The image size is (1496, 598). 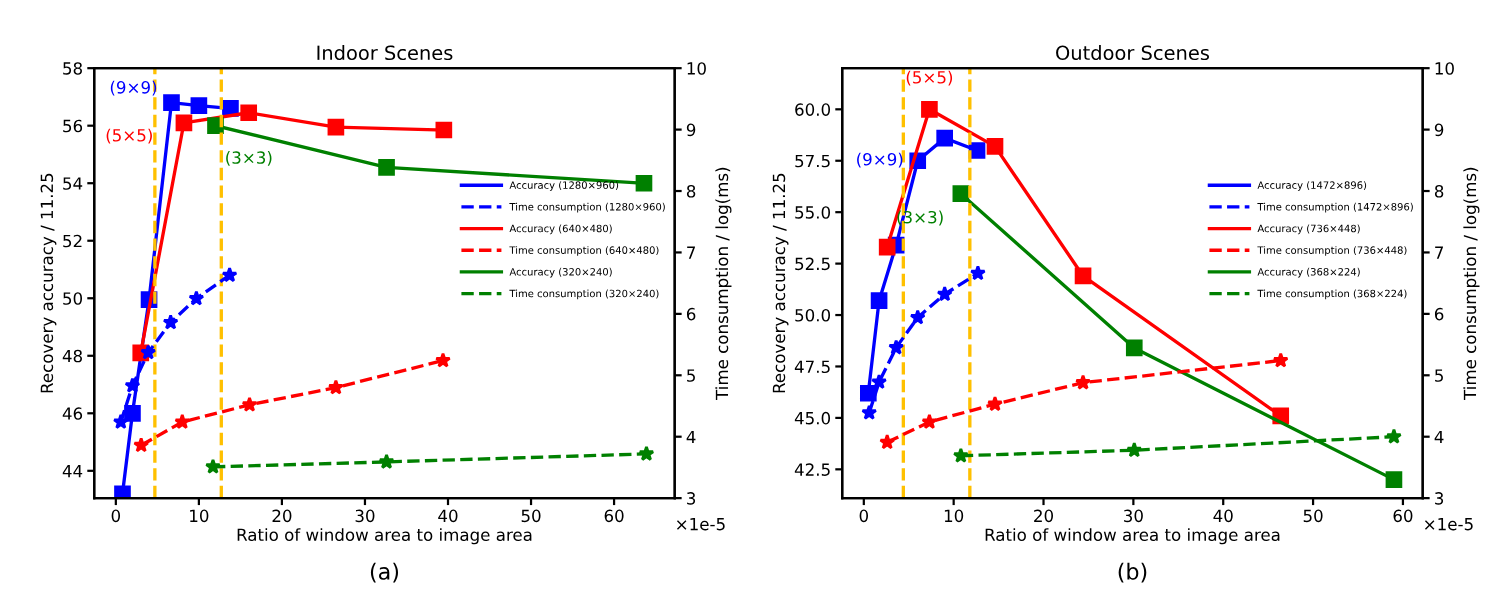 I want to click on text: (b), so click(x=1132, y=572).